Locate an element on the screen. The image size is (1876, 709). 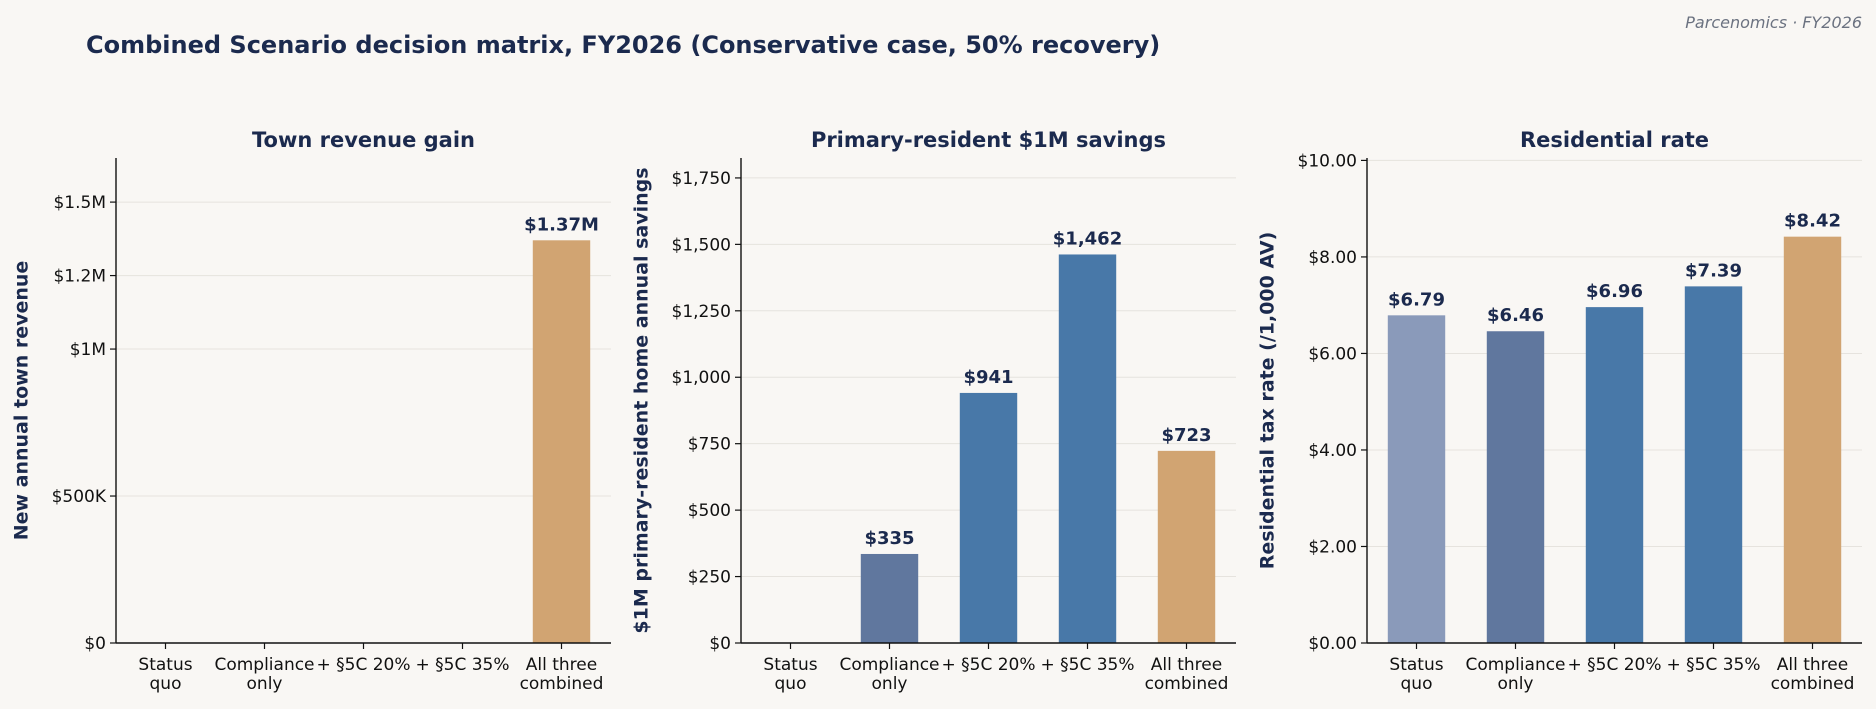
data-label: $6.96 is located at coordinates (1614, 291).